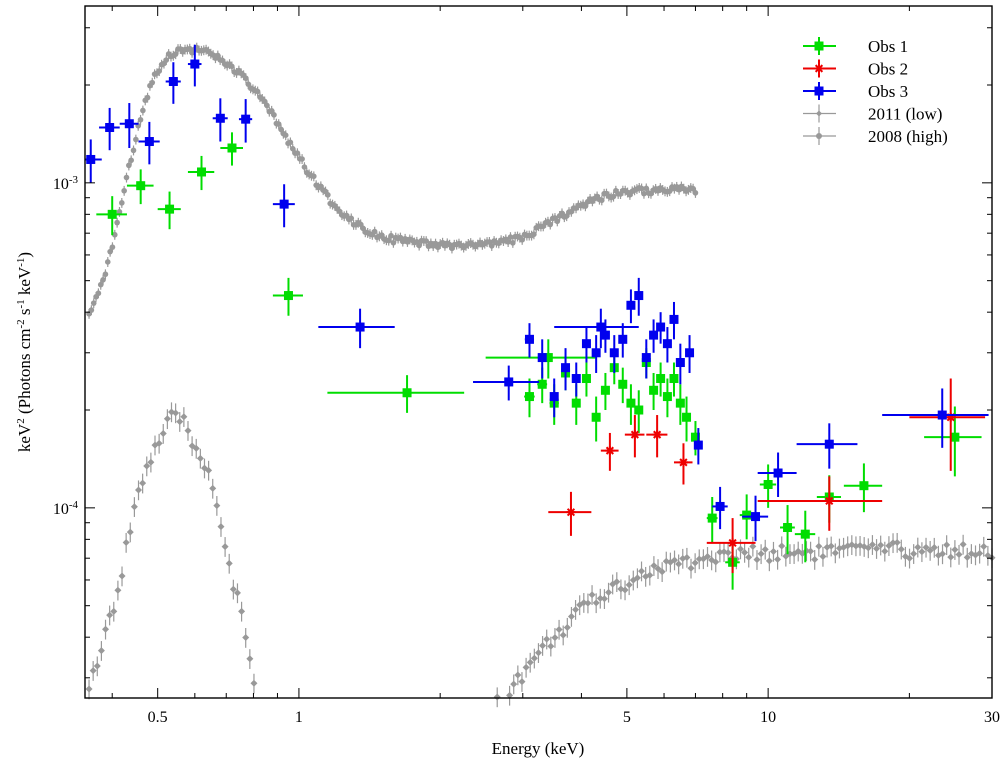  Describe the element at coordinates (888, 69) in the screenshot. I see `legend-label: Obs 2` at that location.